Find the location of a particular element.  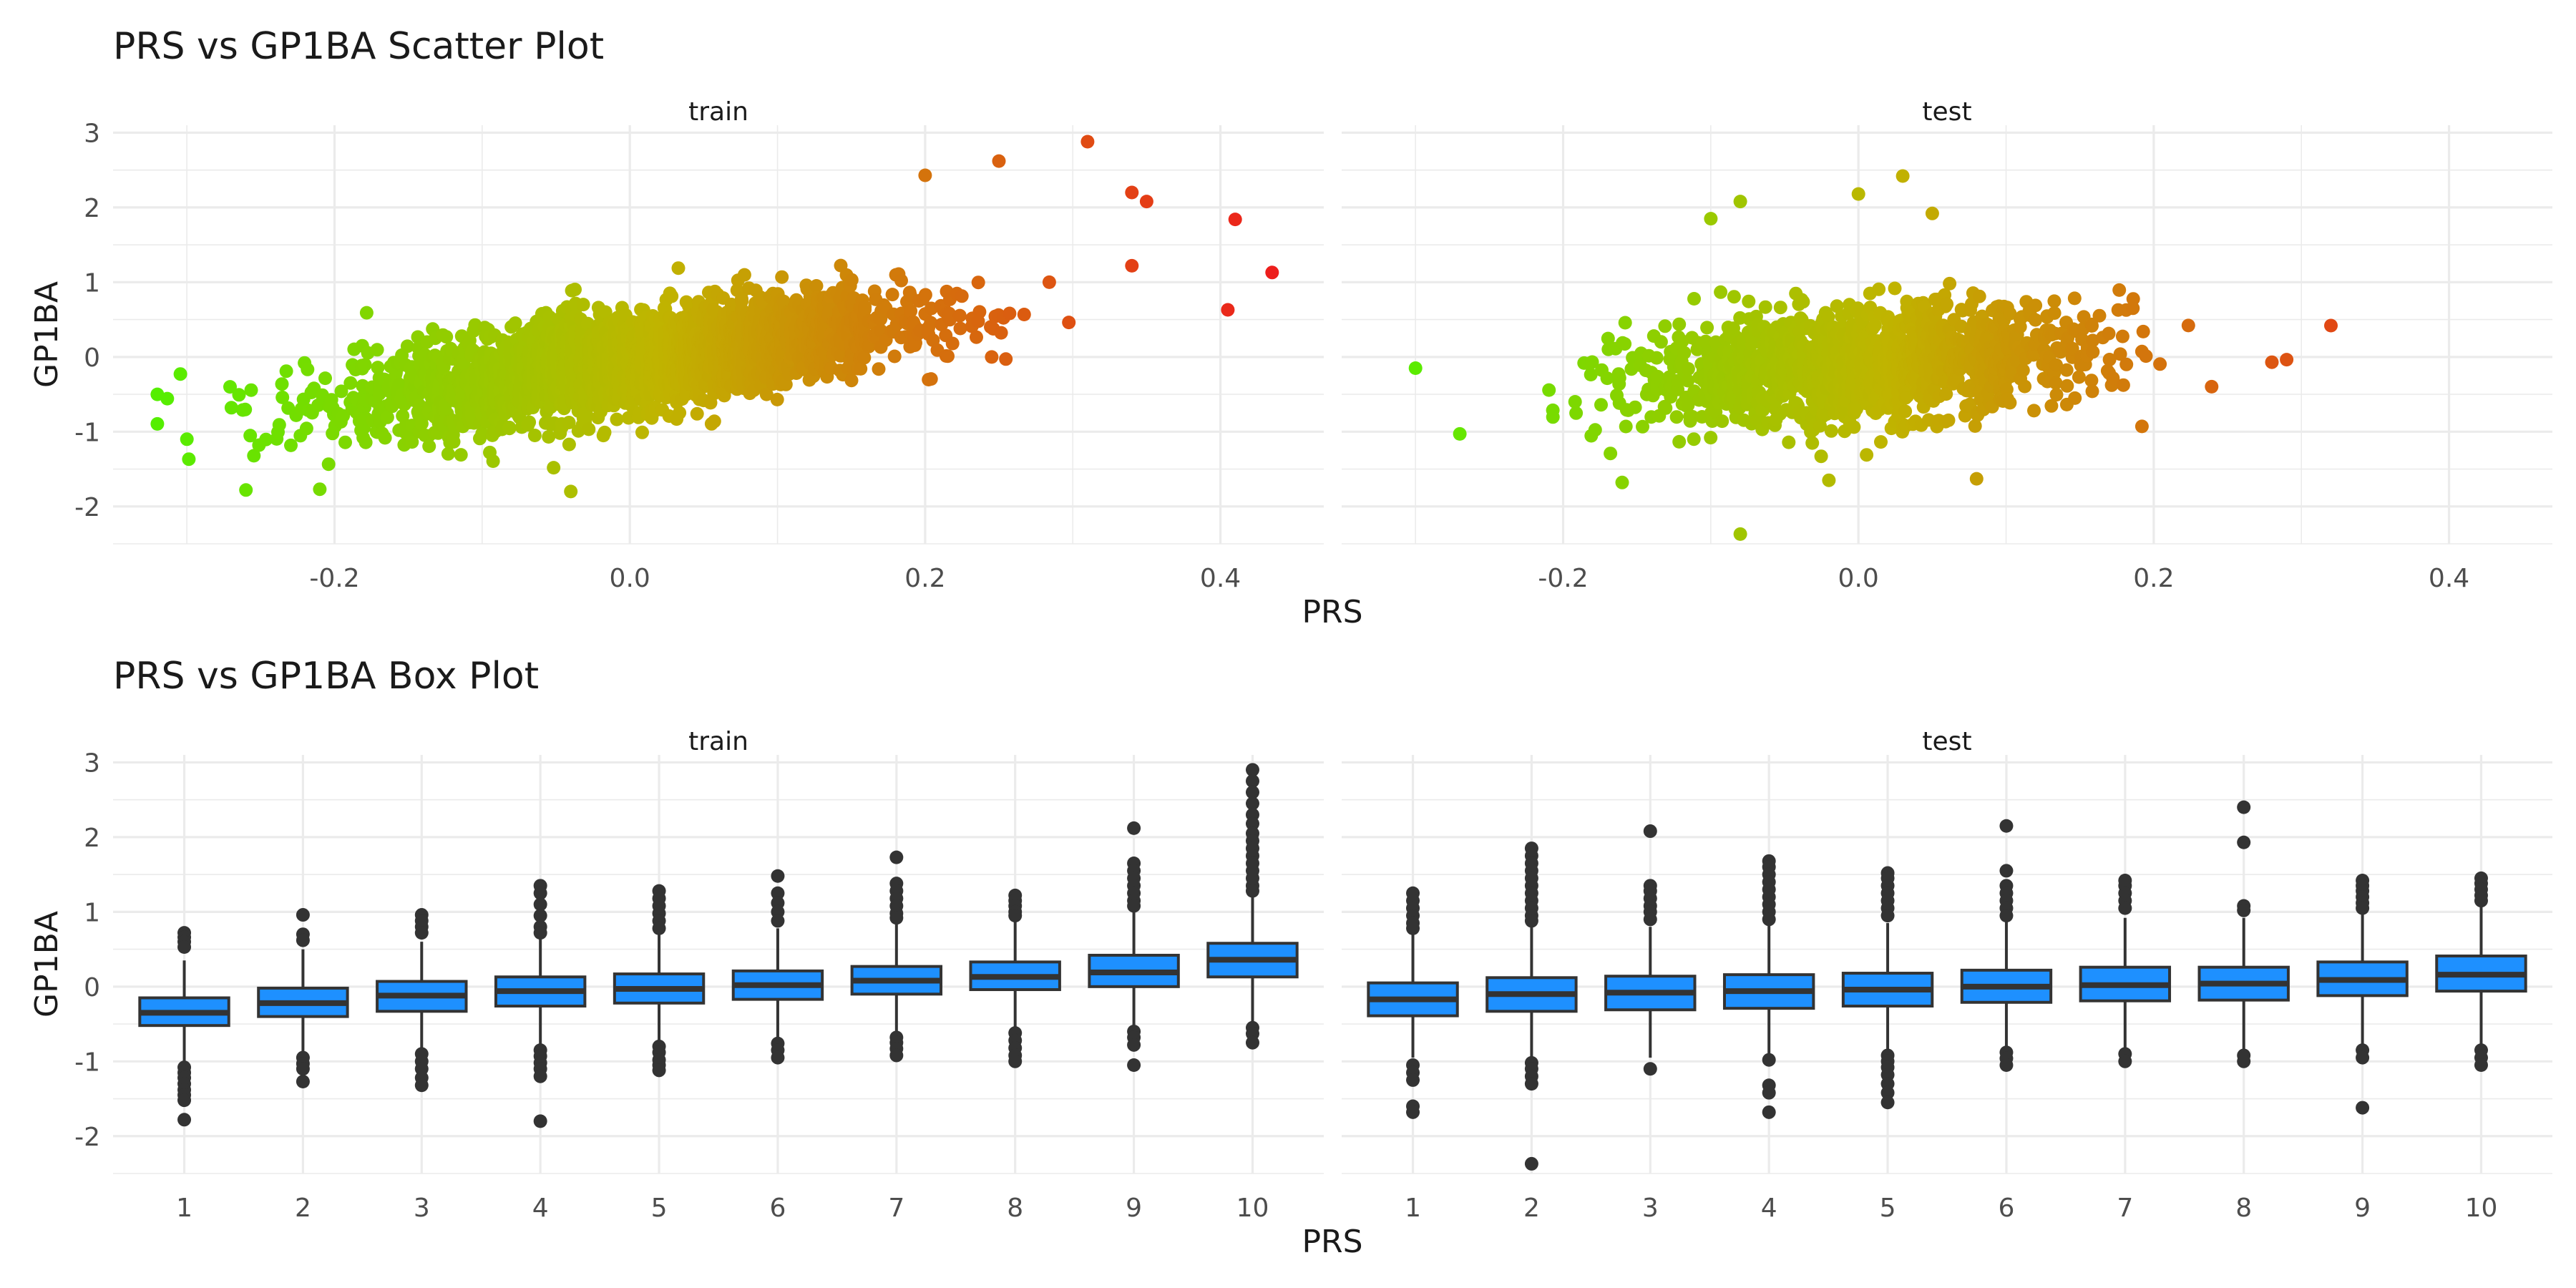

box-x-tick-label: 6 is located at coordinates (2006, 1208).